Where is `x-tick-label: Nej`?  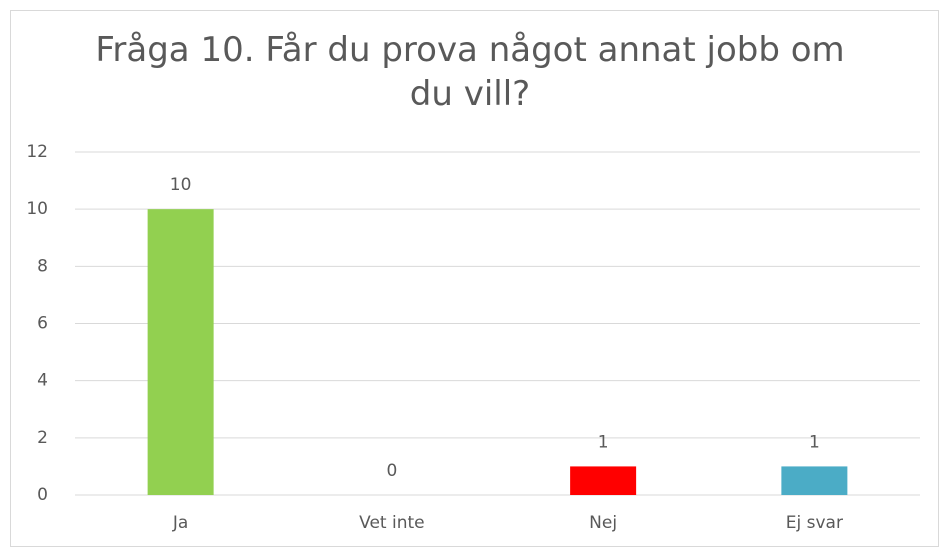
x-tick-label: Nej is located at coordinates (603, 523).